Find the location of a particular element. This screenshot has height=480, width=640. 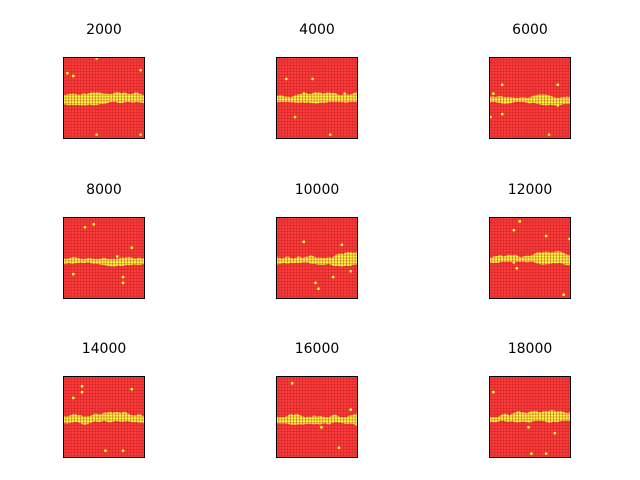

panel-title: 2000 is located at coordinates (104, 30).